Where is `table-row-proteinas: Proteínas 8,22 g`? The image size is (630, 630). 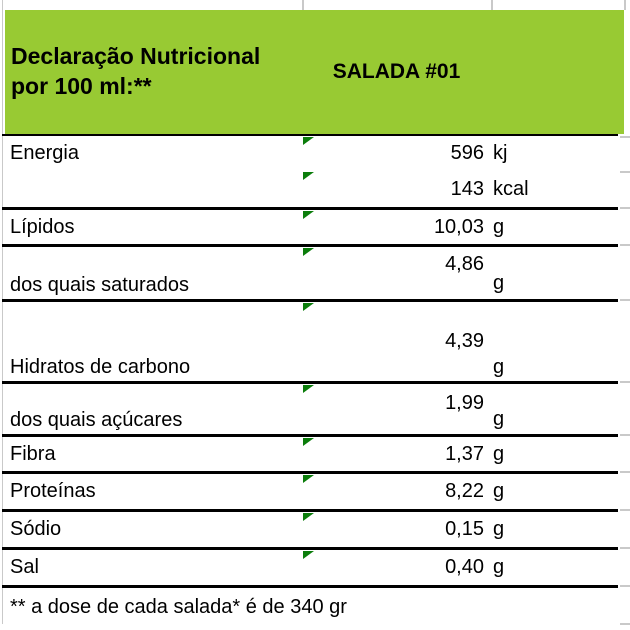
table-row-proteinas: Proteínas 8,22 g is located at coordinates (310, 493).